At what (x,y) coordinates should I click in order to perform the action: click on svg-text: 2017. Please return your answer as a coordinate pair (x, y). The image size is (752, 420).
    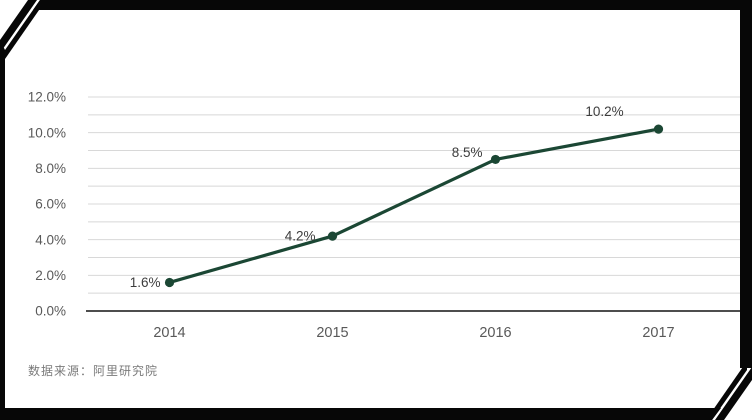
    Looking at the image, I should click on (658, 333).